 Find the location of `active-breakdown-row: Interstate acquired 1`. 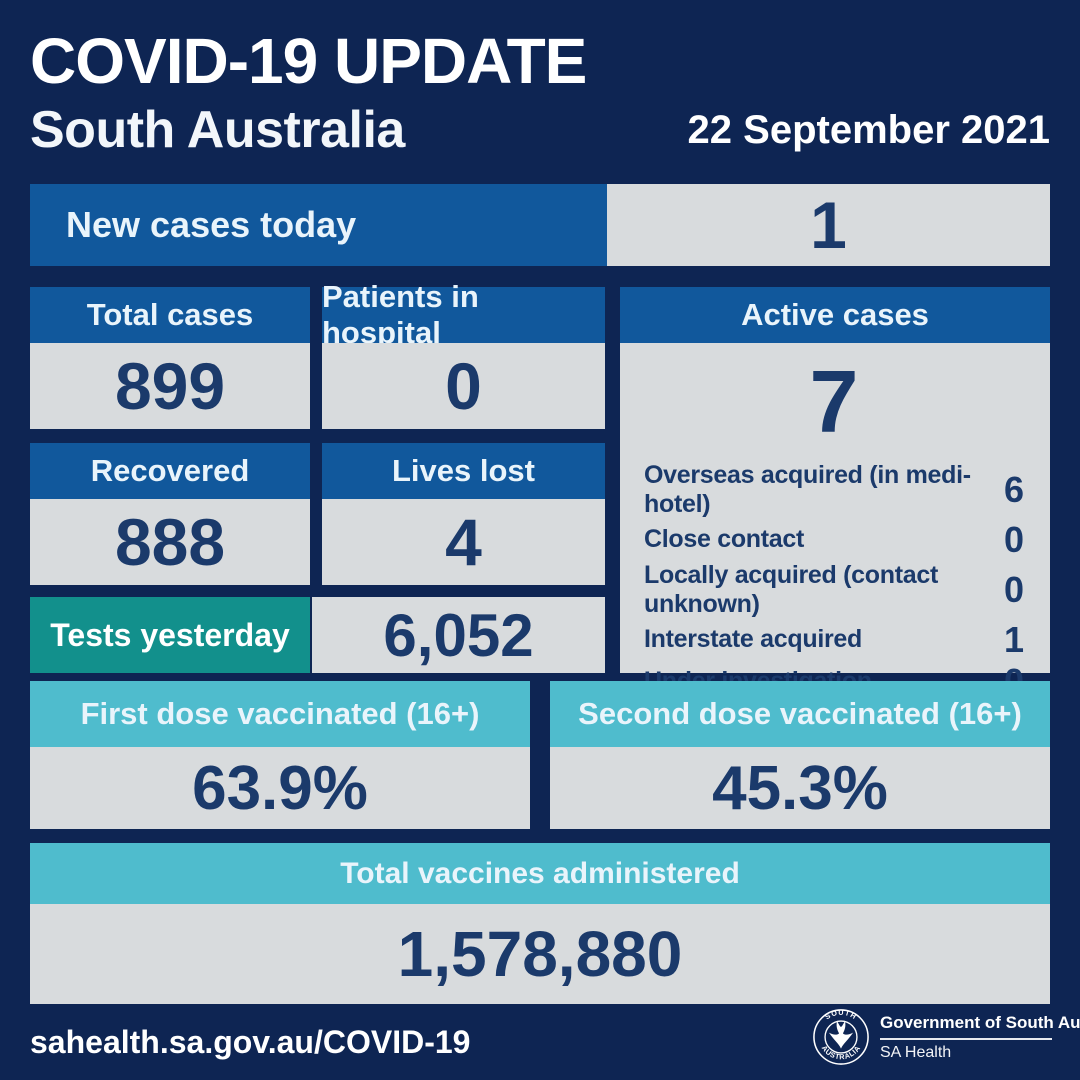

active-breakdown-row: Interstate acquired 1 is located at coordinates (834, 640).